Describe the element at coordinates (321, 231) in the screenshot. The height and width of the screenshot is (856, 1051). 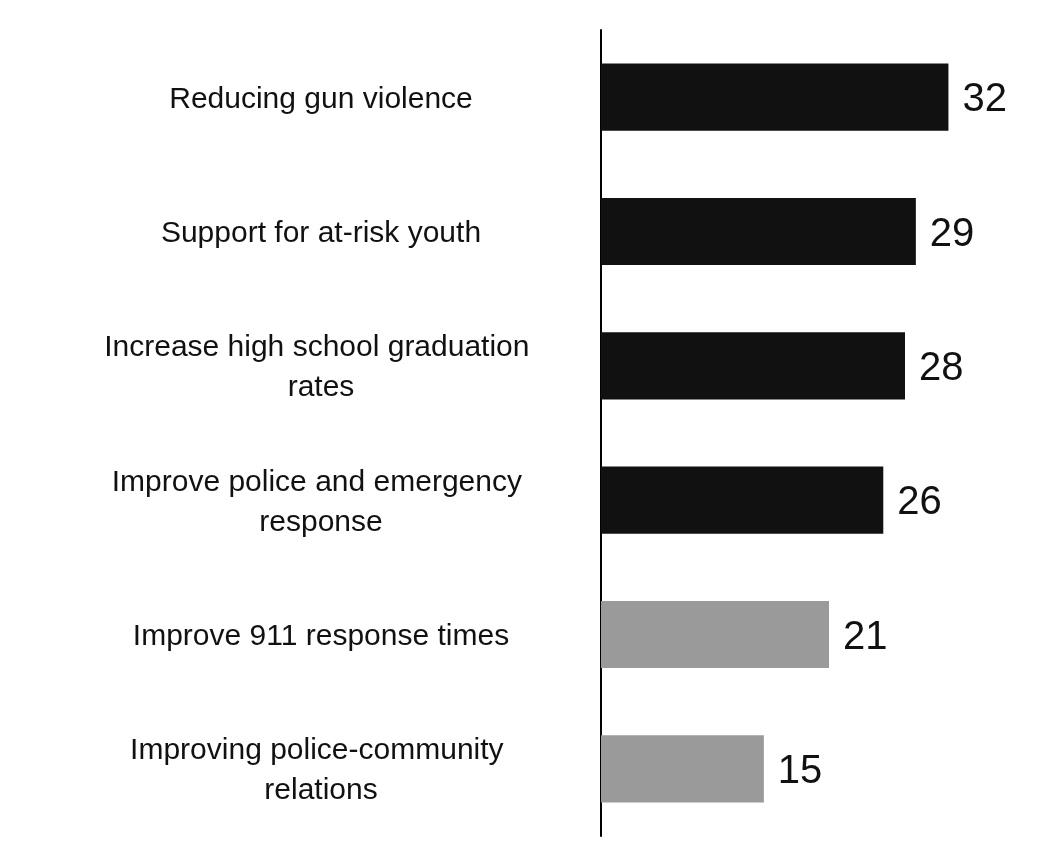
I see `y-tick-label: Support for at-risk youth` at that location.